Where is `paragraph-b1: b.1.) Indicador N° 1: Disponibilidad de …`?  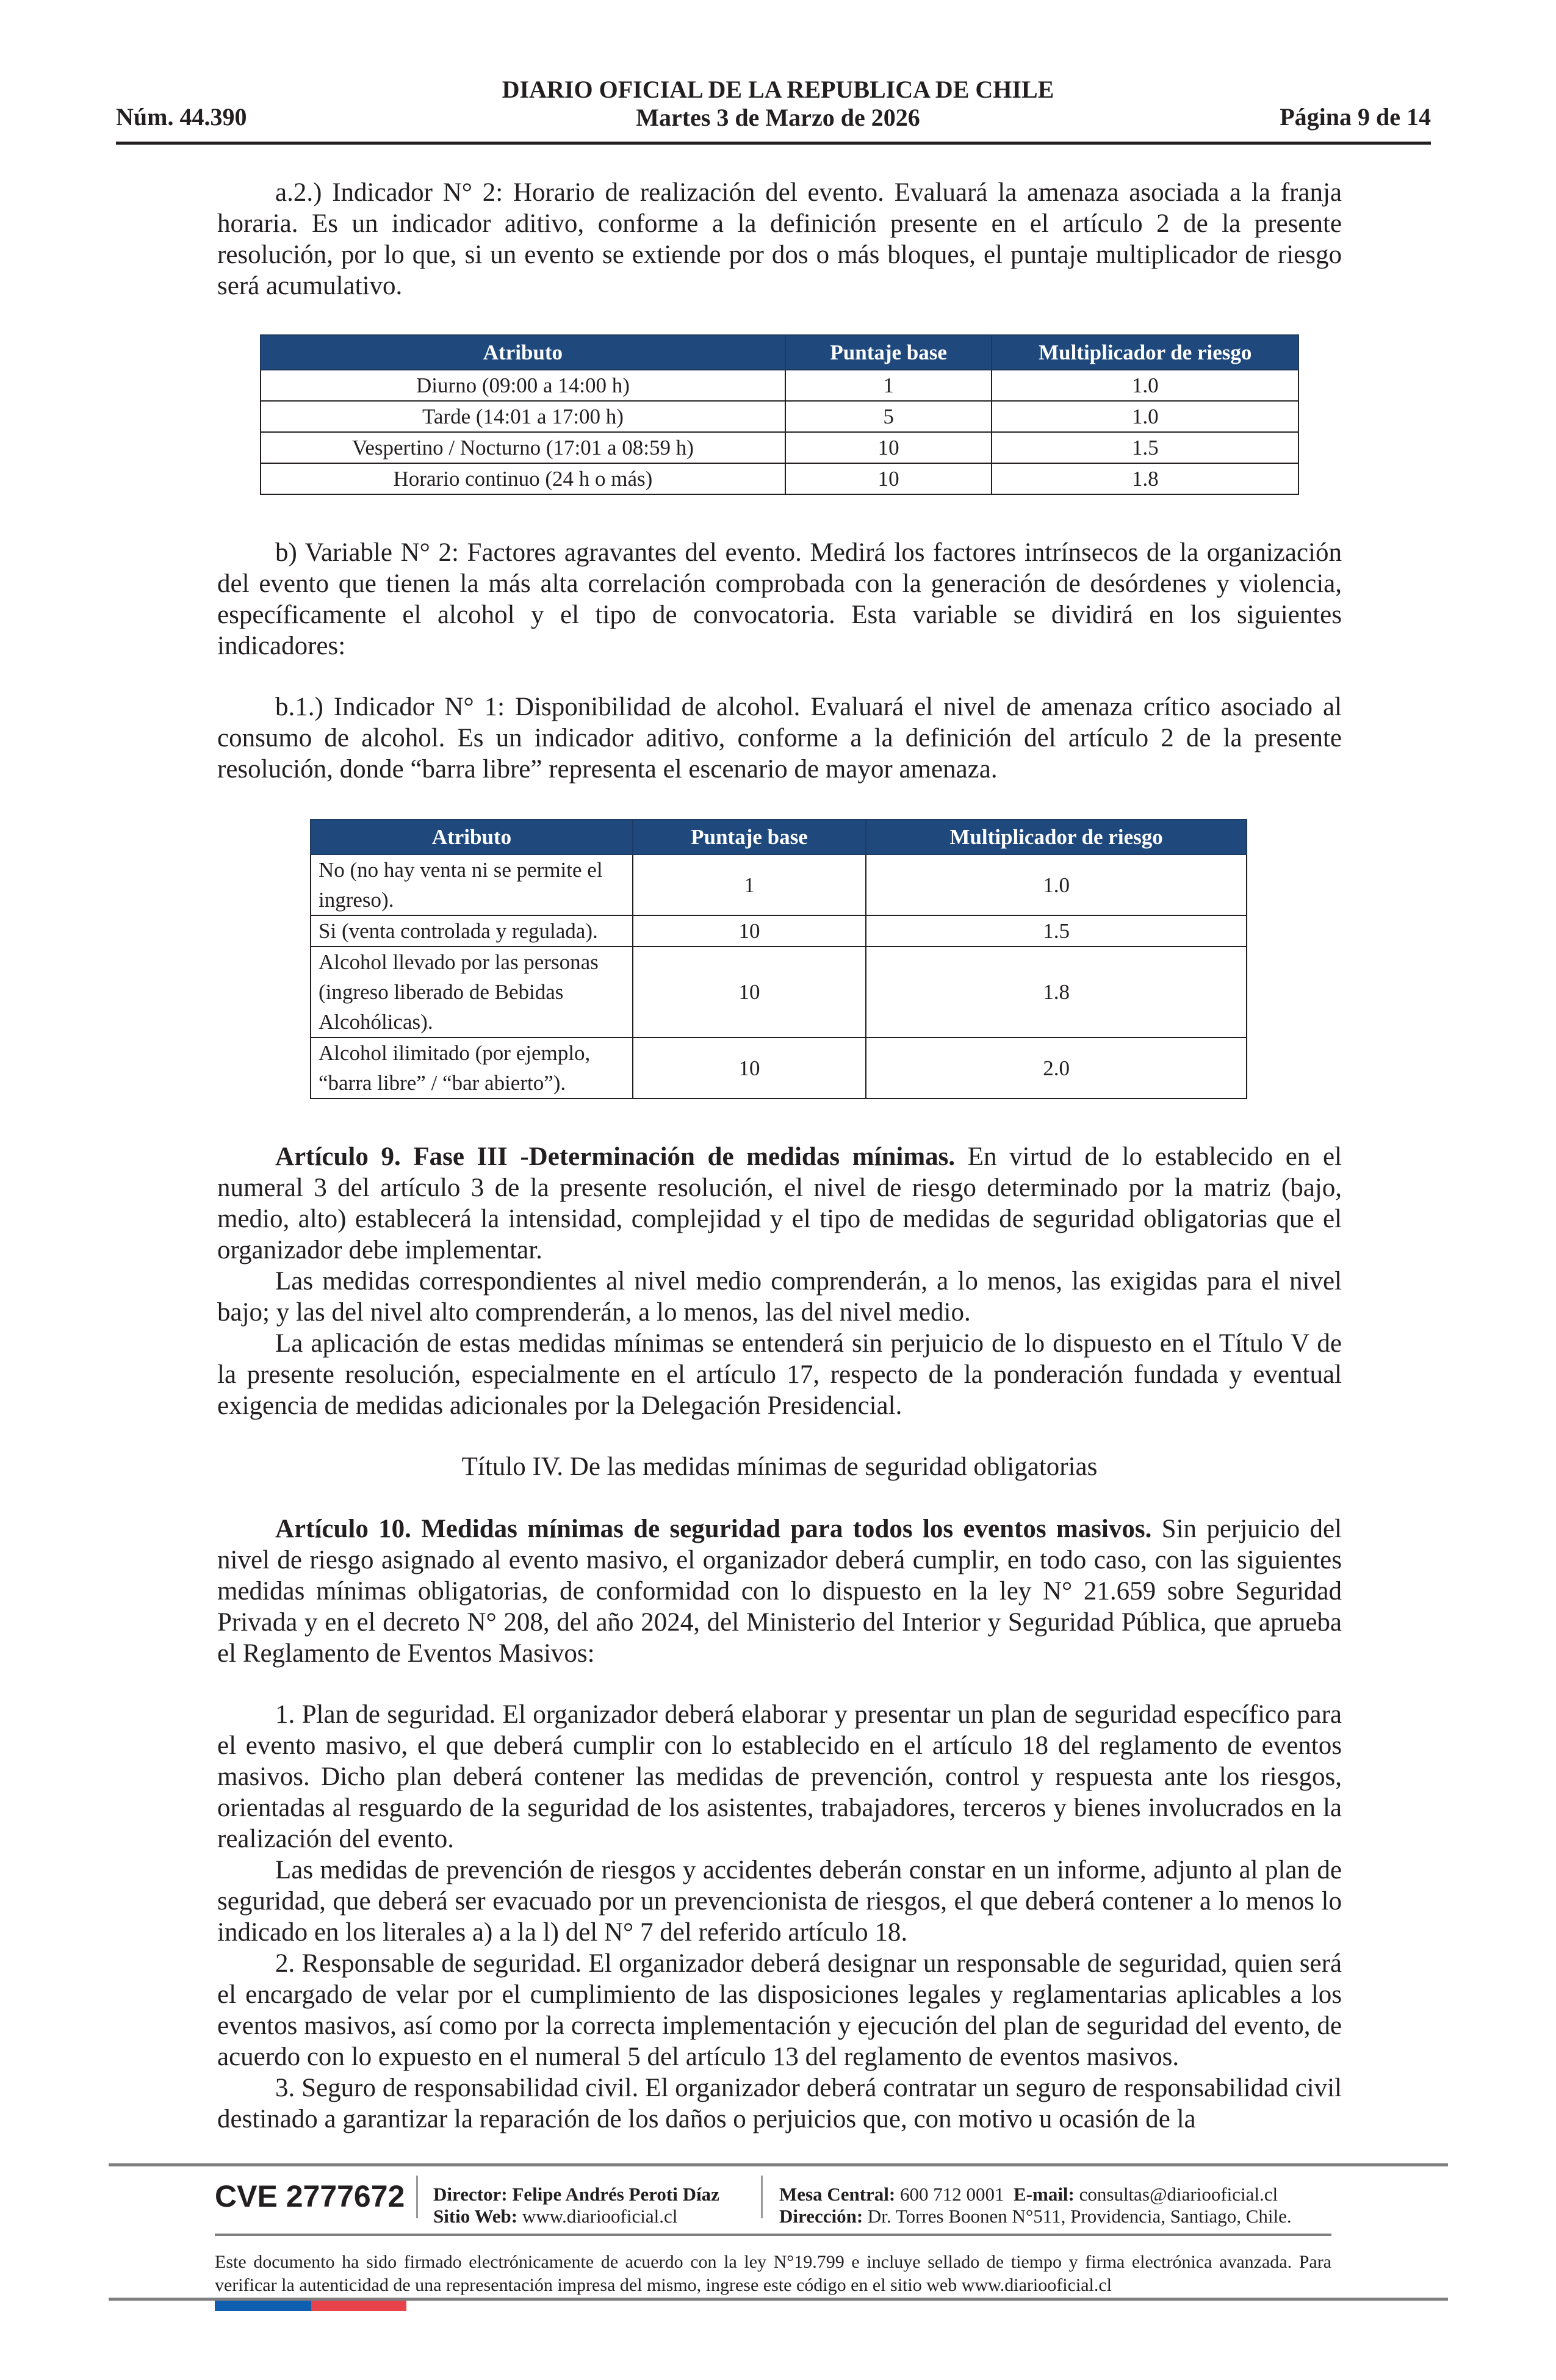 paragraph-b1: b.1.) Indicador N° 1: Disponibilidad de … is located at coordinates (779, 738).